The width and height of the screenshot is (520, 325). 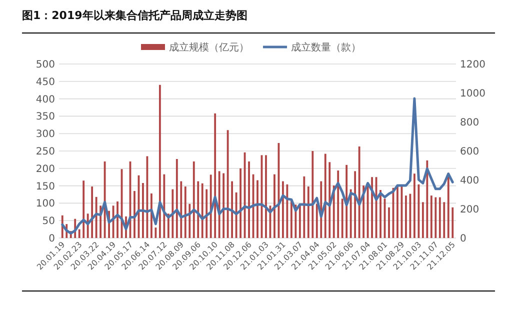 What do you see at coordinates (209, 48) in the screenshot?
I see `legend-label: 成立规模（亿元）` at bounding box center [209, 48].